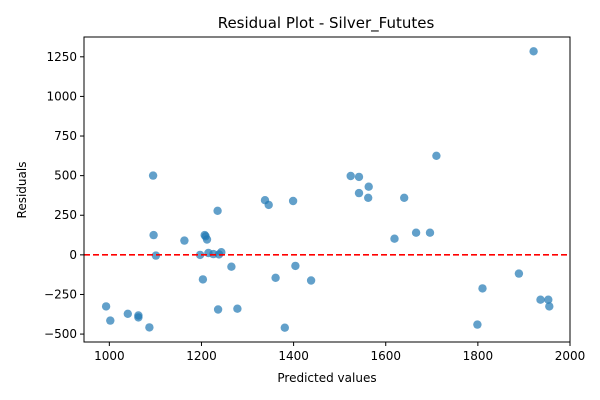  Describe the element at coordinates (60, 334) in the screenshot. I see `y-tick-label: −500` at that location.